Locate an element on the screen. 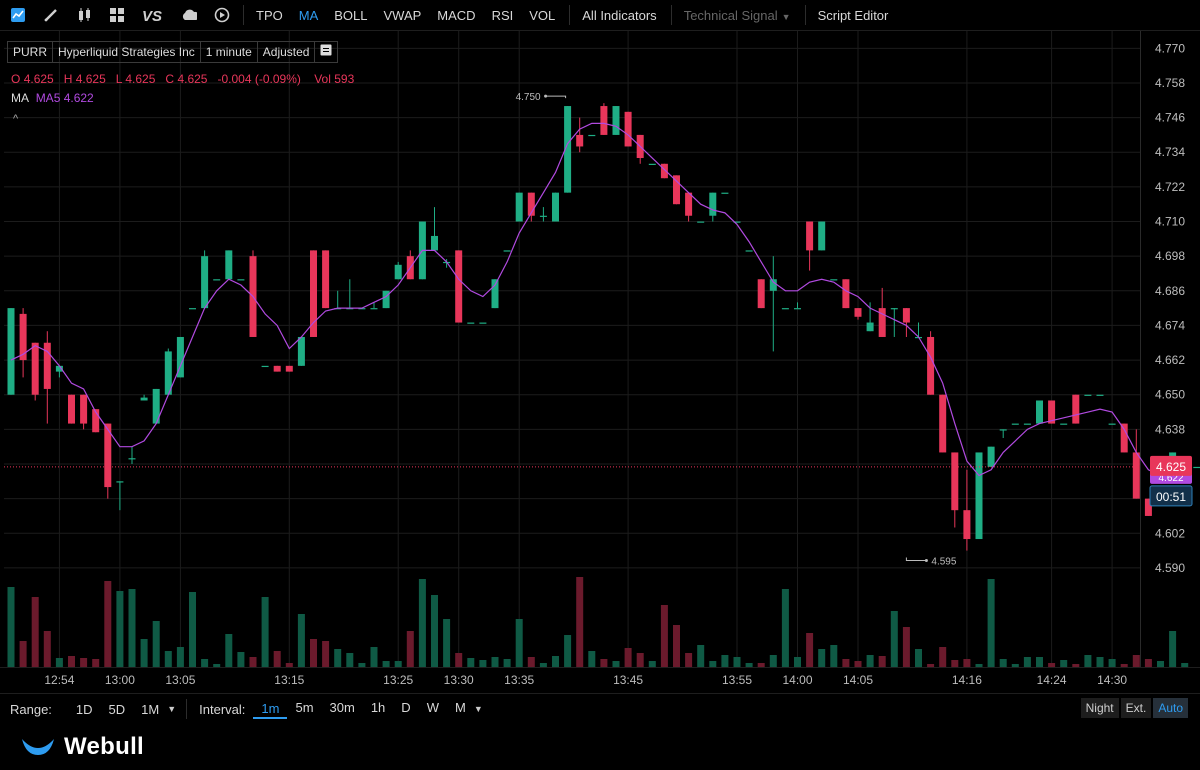  toolbar-divider is located at coordinates (805, 15).